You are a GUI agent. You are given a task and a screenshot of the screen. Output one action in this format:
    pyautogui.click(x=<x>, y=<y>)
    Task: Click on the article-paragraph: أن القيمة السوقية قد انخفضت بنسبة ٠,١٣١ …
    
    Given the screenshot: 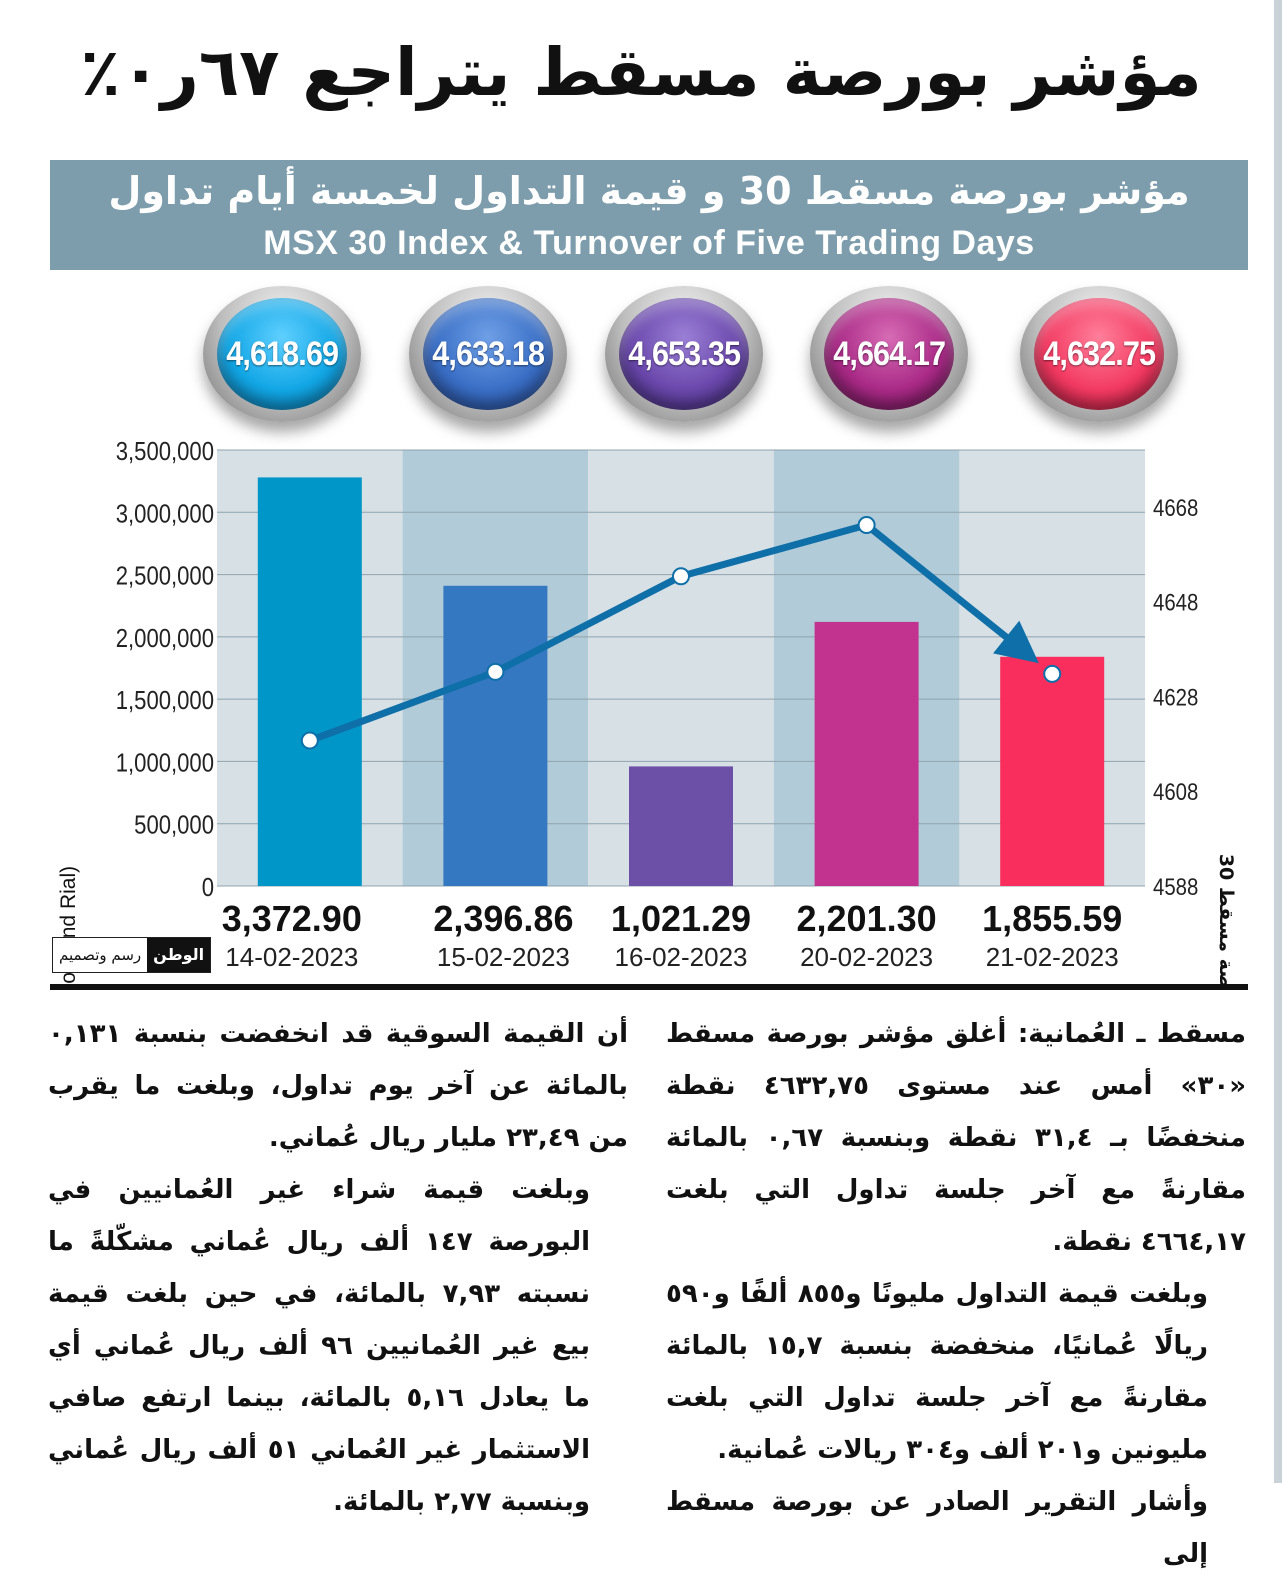 What is the action you would take?
    pyautogui.click(x=338, y=1086)
    